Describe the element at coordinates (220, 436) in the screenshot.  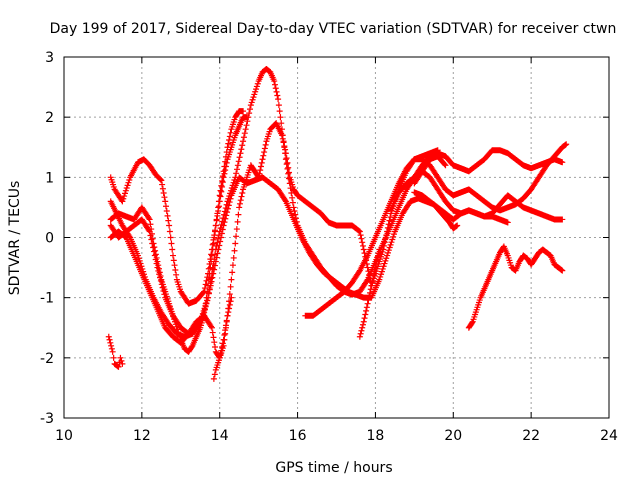
I see `x-tick-label: 14` at that location.